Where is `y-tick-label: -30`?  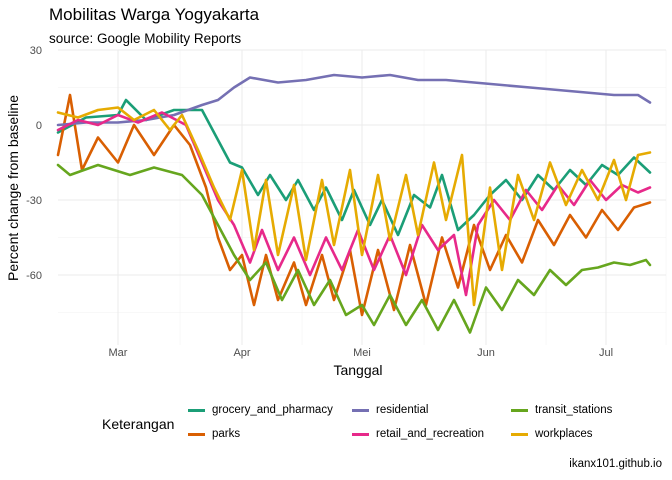
y-tick-label: -30 is located at coordinates (34, 201).